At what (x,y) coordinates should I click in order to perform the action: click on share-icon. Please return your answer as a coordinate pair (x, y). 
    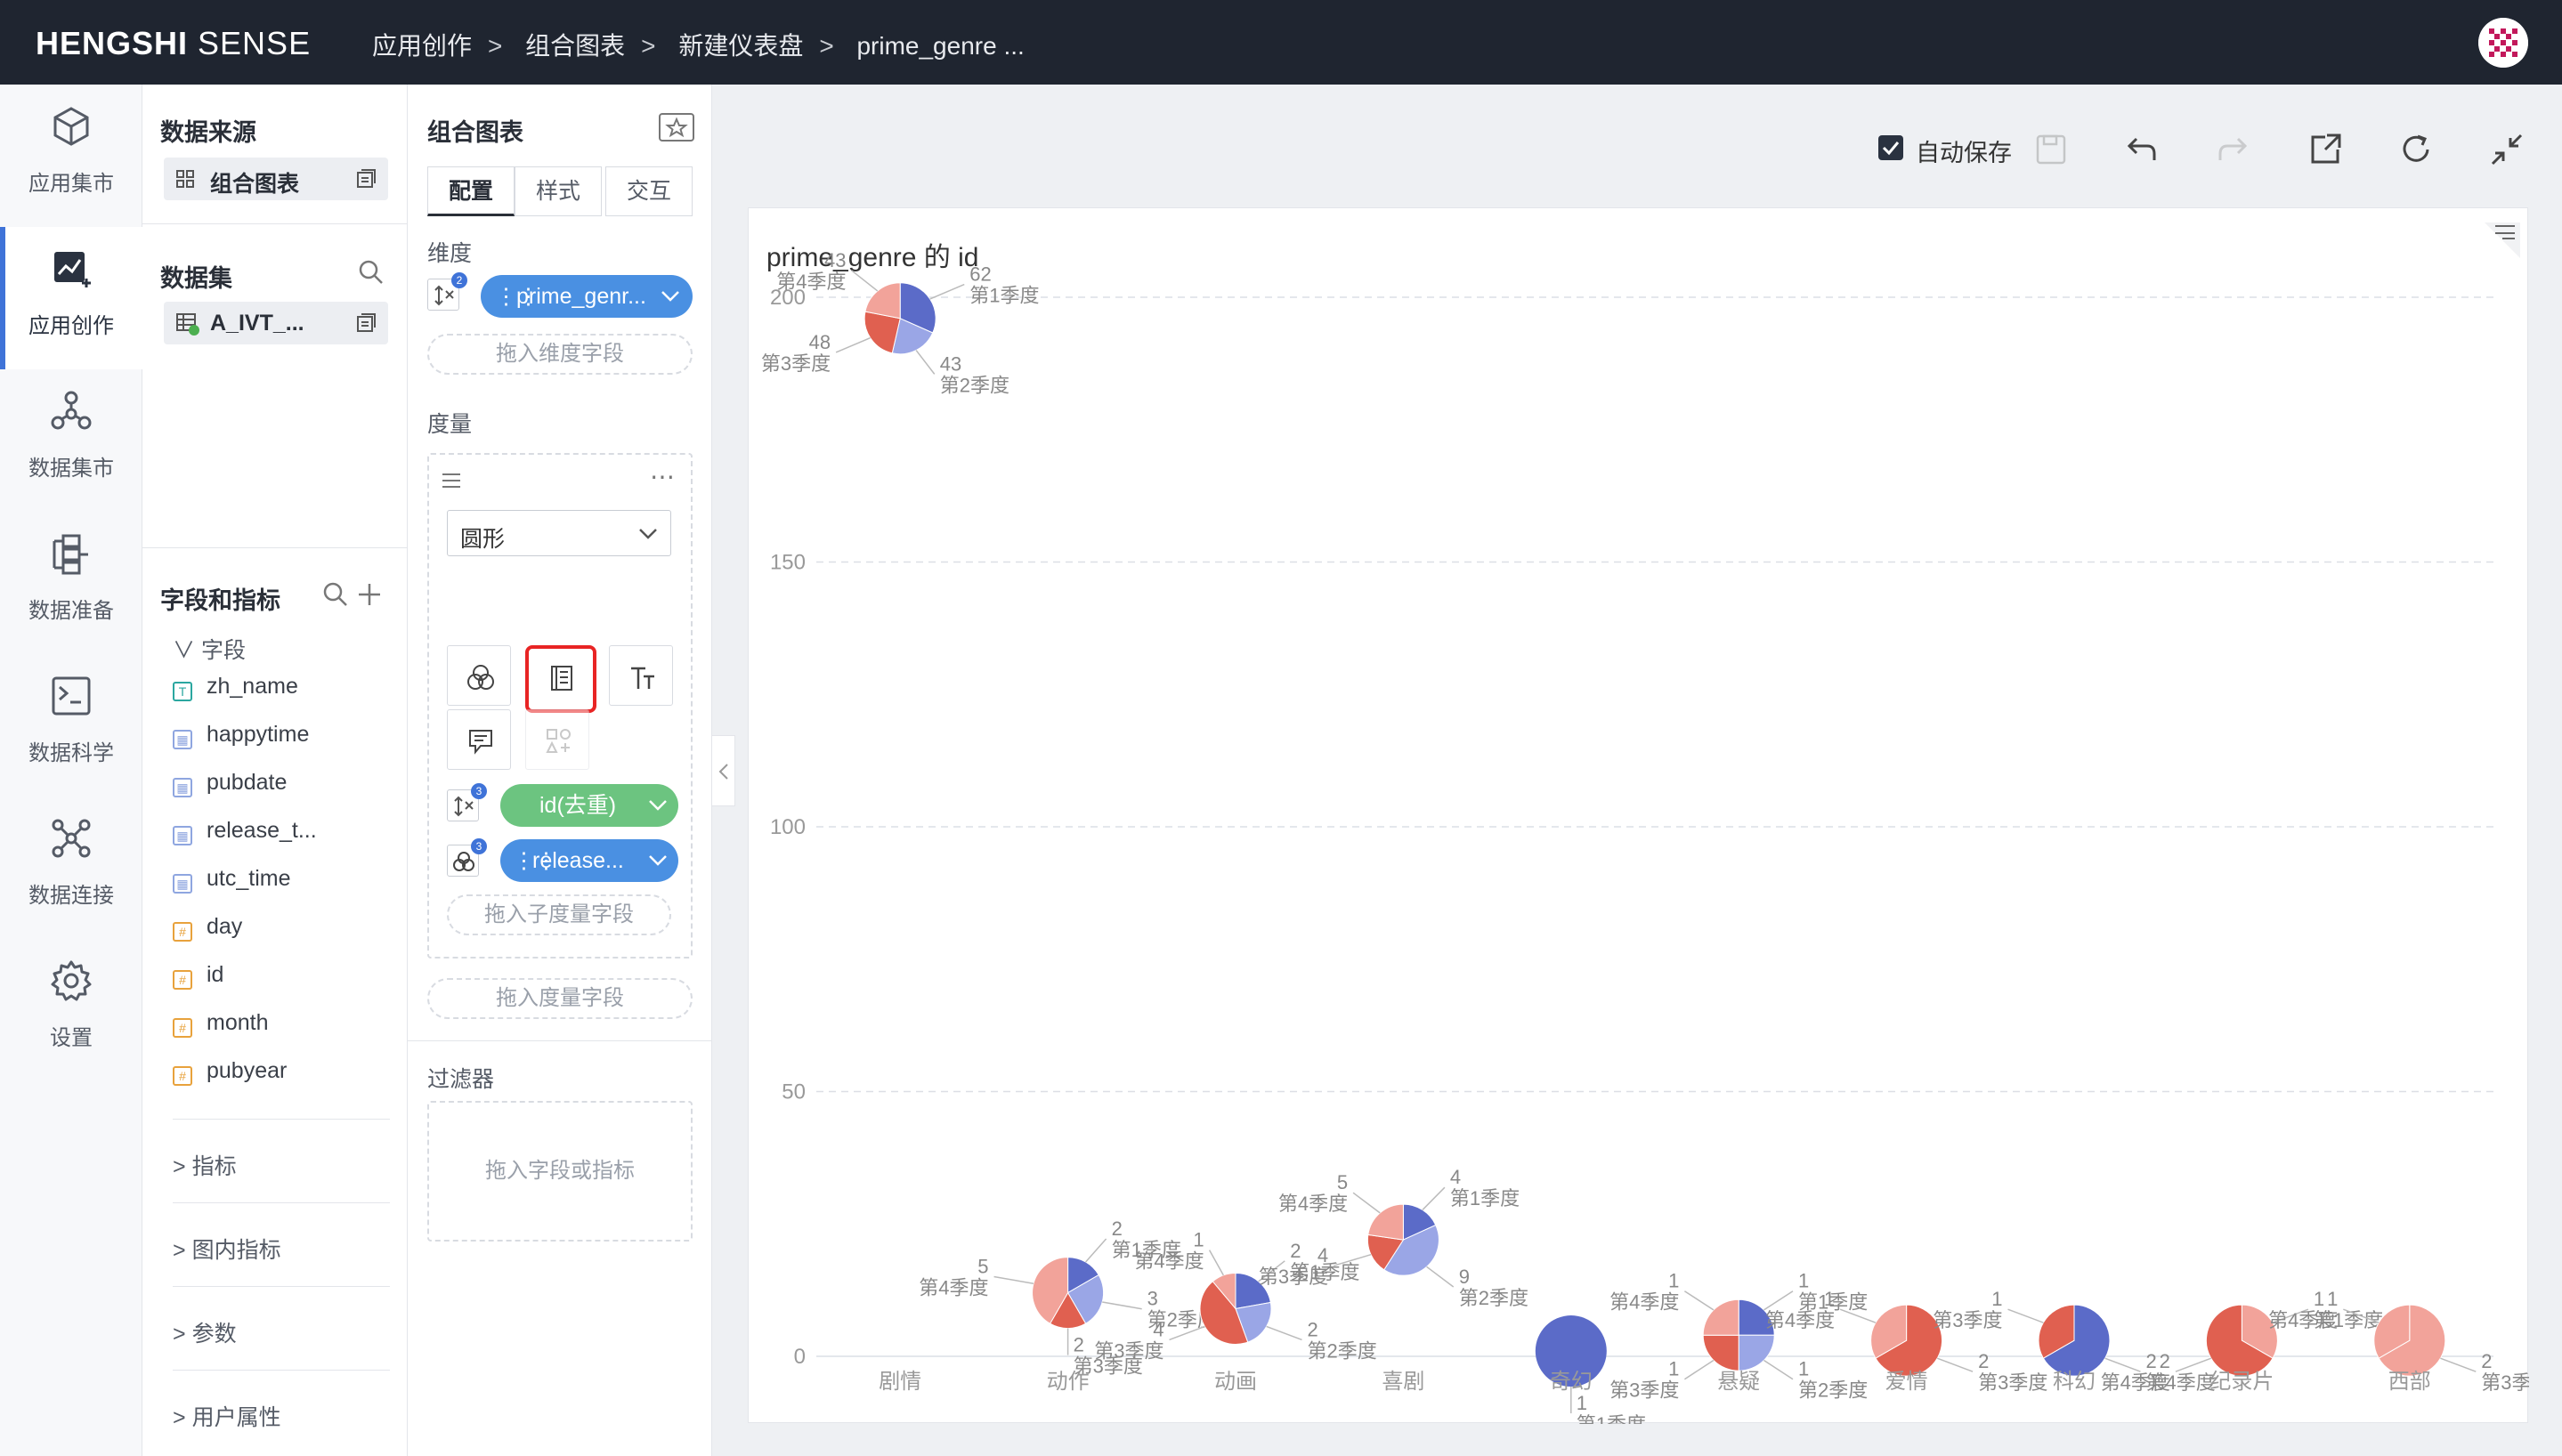
    Looking at the image, I should click on (2325, 149).